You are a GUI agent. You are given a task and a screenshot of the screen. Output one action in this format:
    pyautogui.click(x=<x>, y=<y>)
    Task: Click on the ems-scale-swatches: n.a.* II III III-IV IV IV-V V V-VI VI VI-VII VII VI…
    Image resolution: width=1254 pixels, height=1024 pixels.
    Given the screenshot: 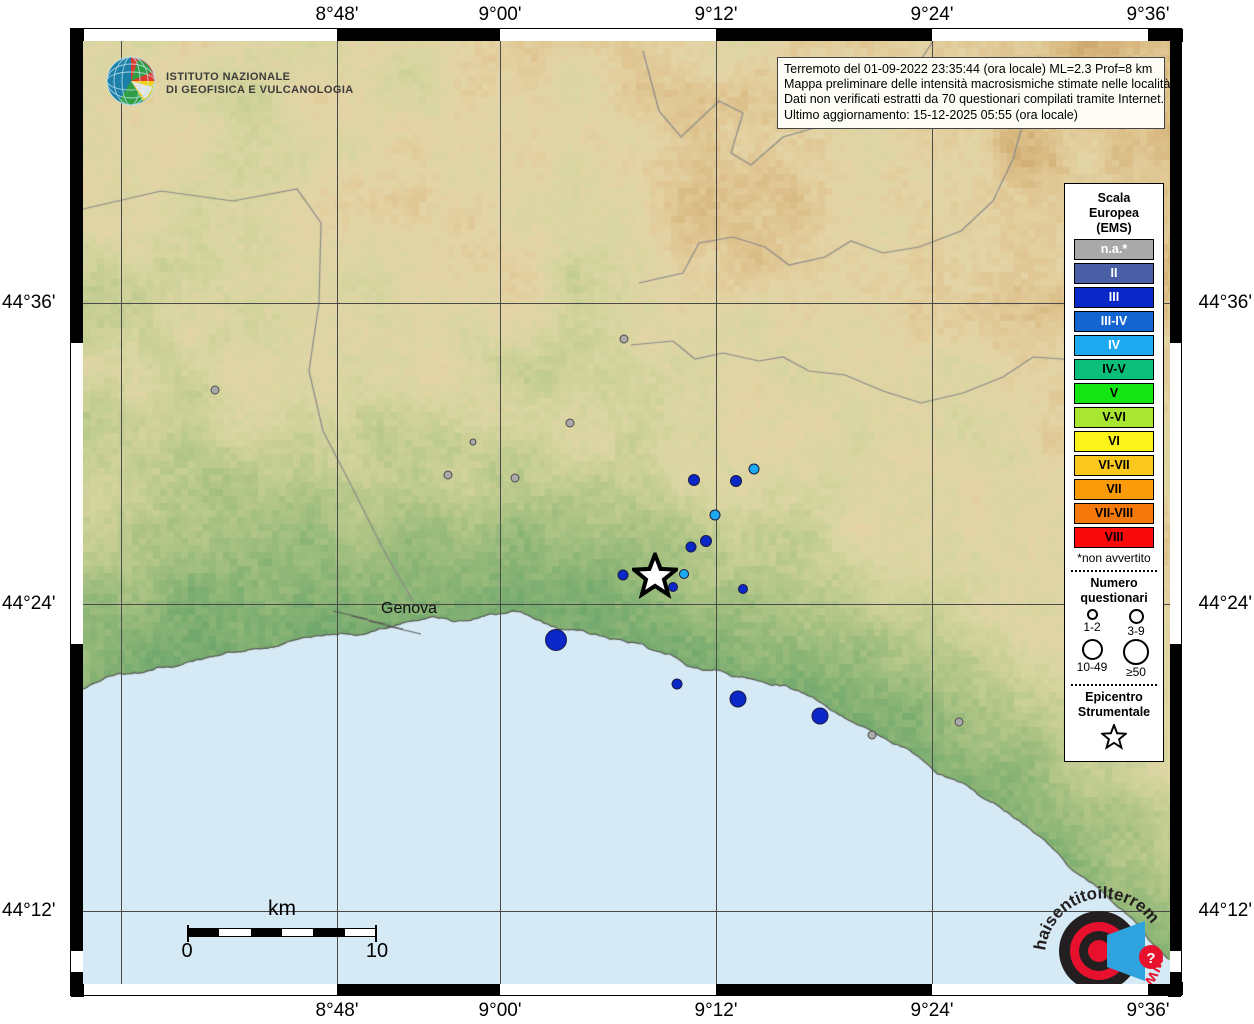 What is the action you would take?
    pyautogui.click(x=1114, y=393)
    